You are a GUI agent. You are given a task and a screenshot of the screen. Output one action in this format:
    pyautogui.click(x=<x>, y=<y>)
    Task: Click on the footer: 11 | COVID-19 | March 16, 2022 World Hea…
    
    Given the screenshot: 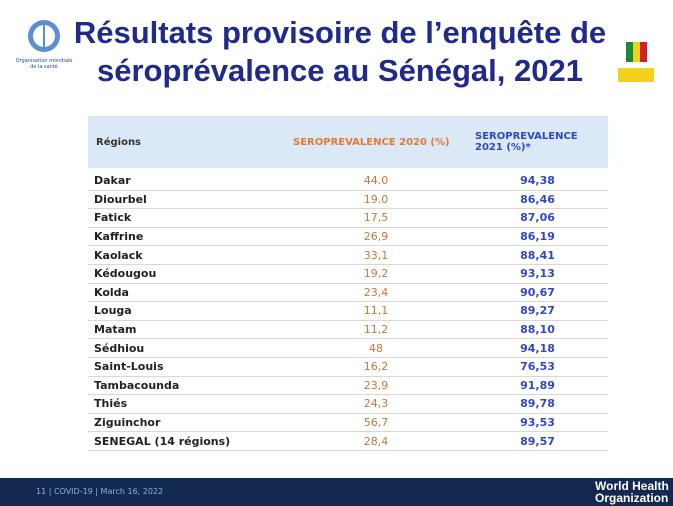 What is the action you would take?
    pyautogui.click(x=336, y=492)
    